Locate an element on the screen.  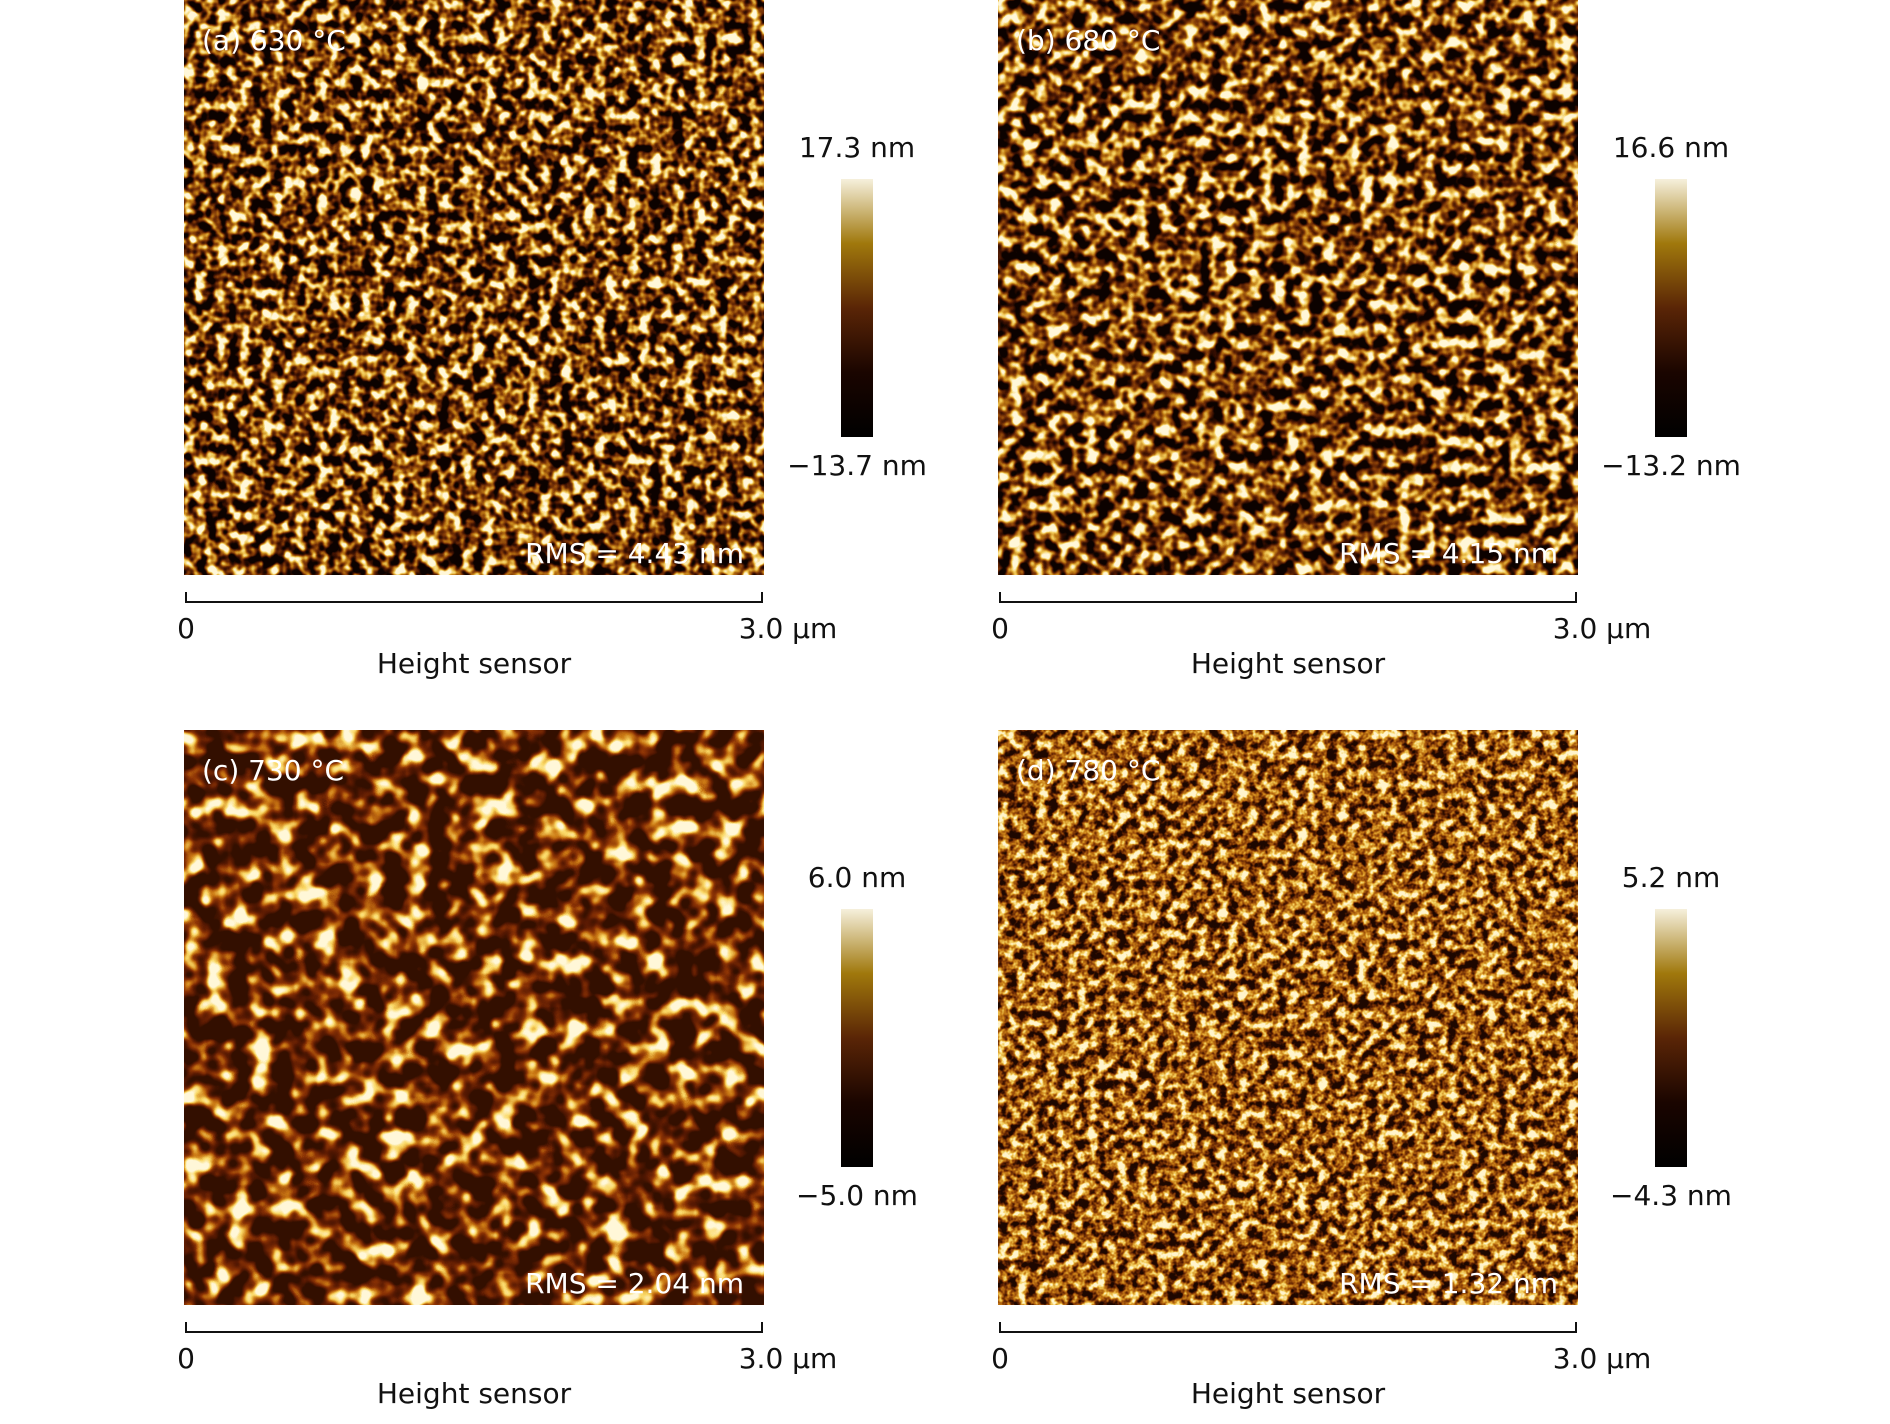
color-bar-max: 17.3 nm is located at coordinates (857, 147).